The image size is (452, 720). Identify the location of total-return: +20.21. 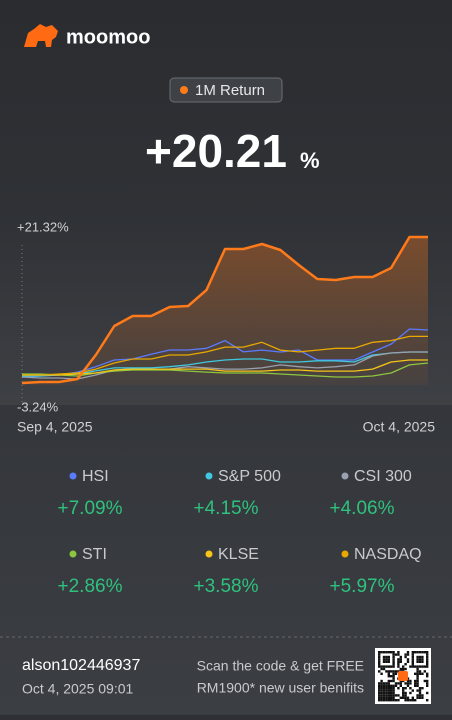
(216, 151).